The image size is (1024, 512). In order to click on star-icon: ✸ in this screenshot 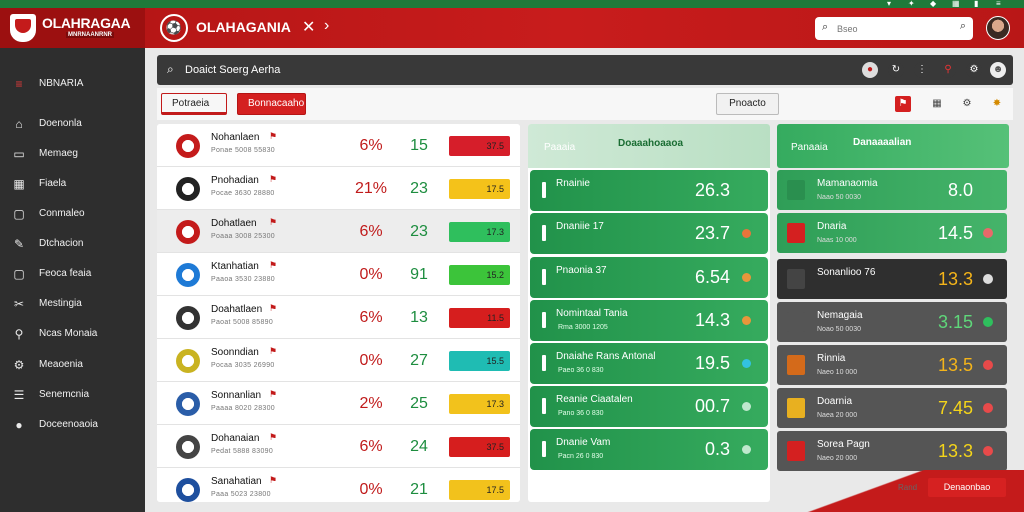, I will do `click(997, 103)`.